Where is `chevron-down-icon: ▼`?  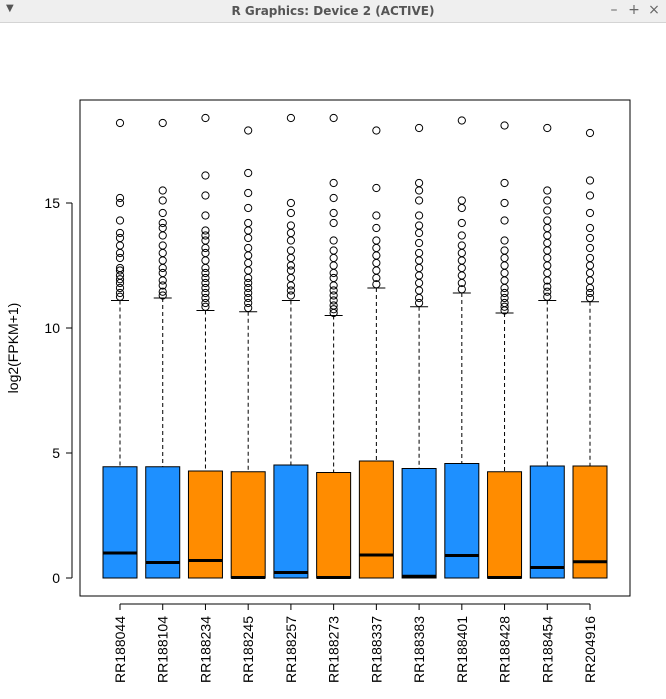
chevron-down-icon: ▼ is located at coordinates (10, 8).